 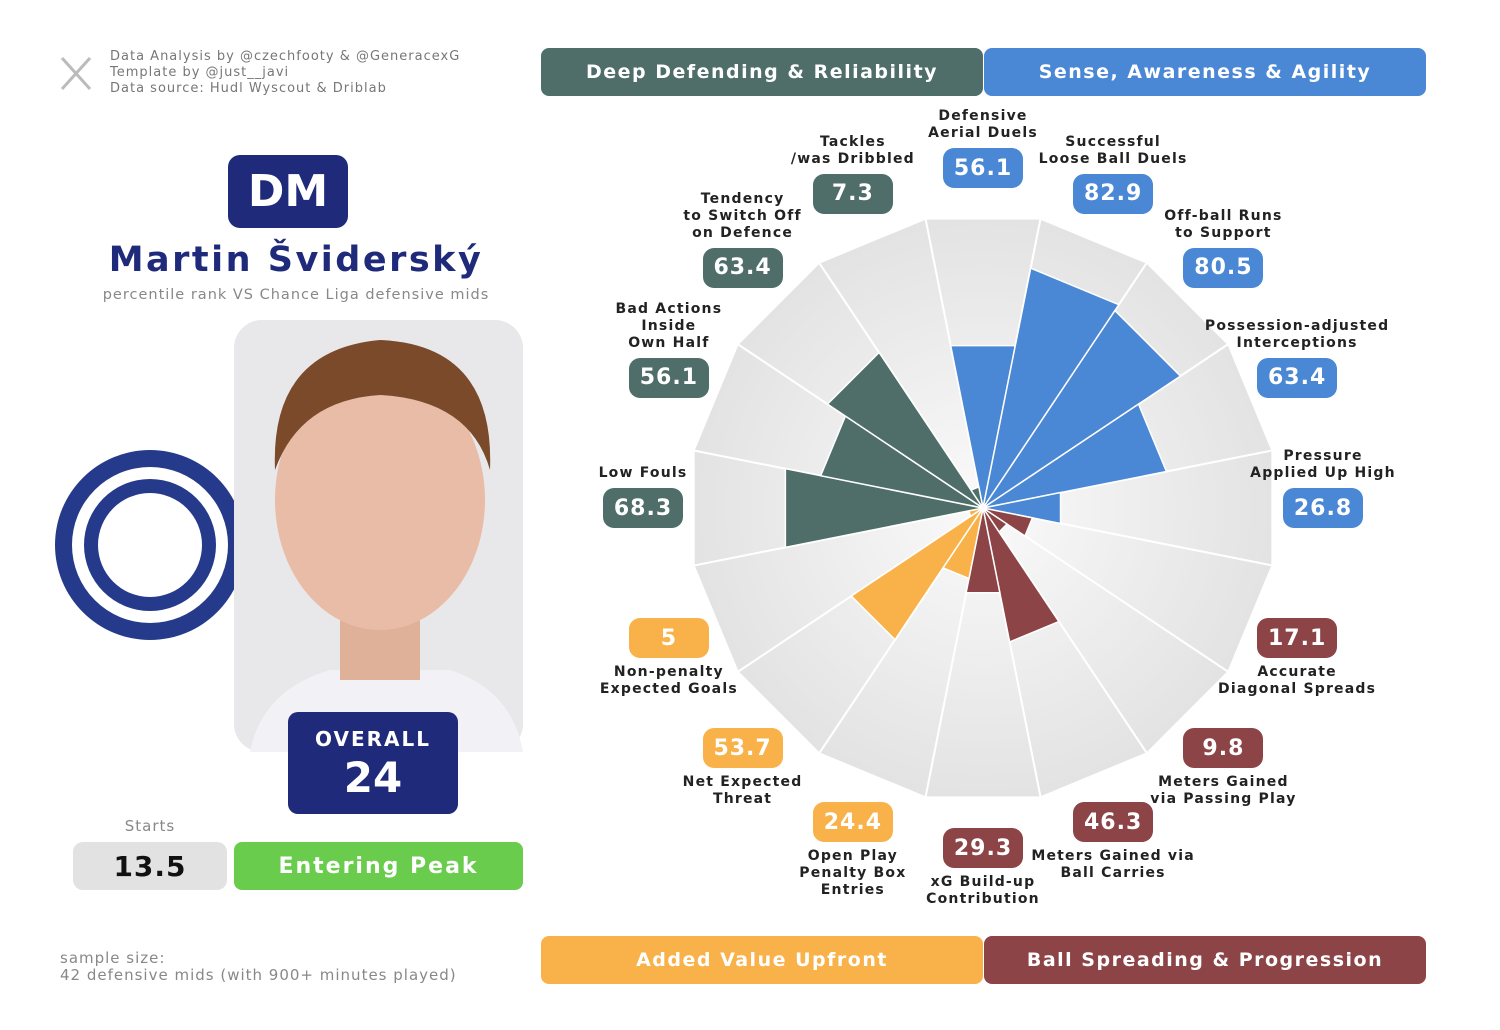 I want to click on starts-value: 13.5, so click(x=150, y=866).